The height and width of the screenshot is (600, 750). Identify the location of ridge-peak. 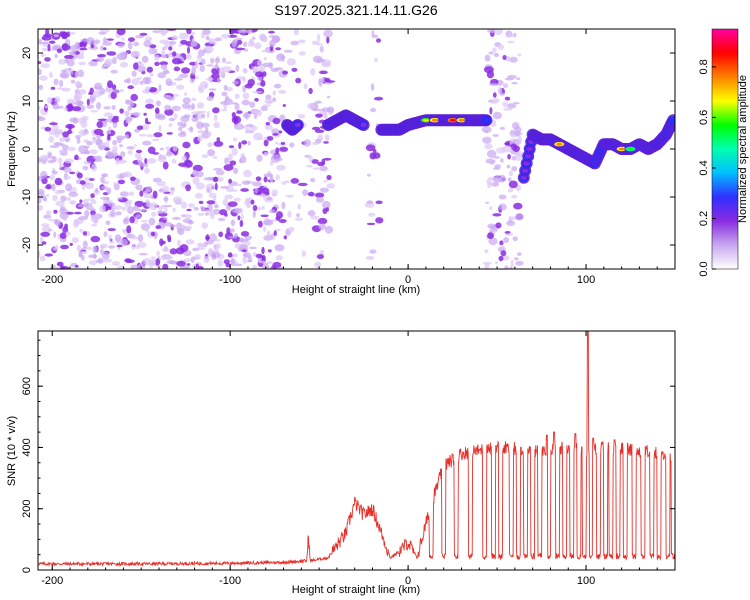
(621, 149).